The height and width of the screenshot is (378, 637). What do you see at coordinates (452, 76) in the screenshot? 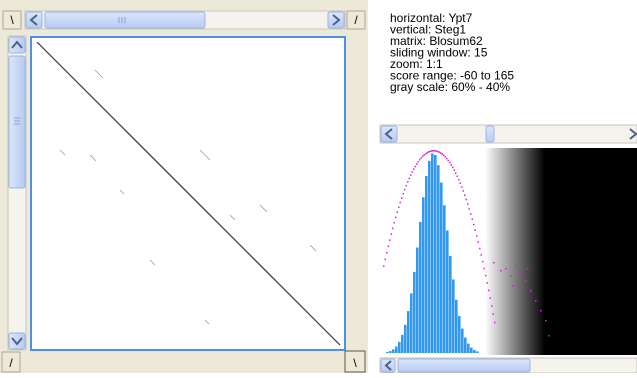
I see `info-line: score range: -60 to 165` at bounding box center [452, 76].